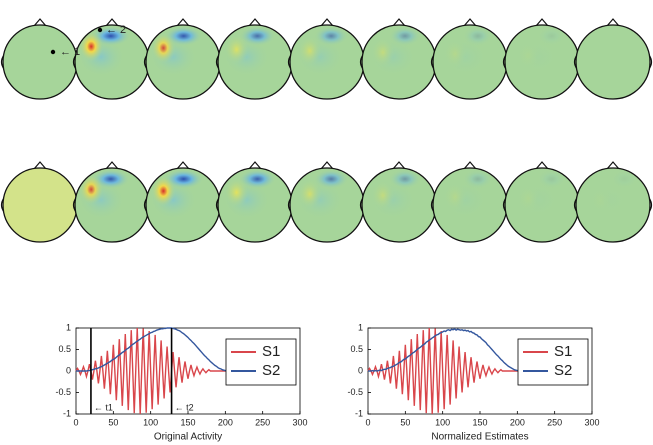 The width and height of the screenshot is (653, 445). I want to click on x-axis-title: Original Activity, so click(188, 437).